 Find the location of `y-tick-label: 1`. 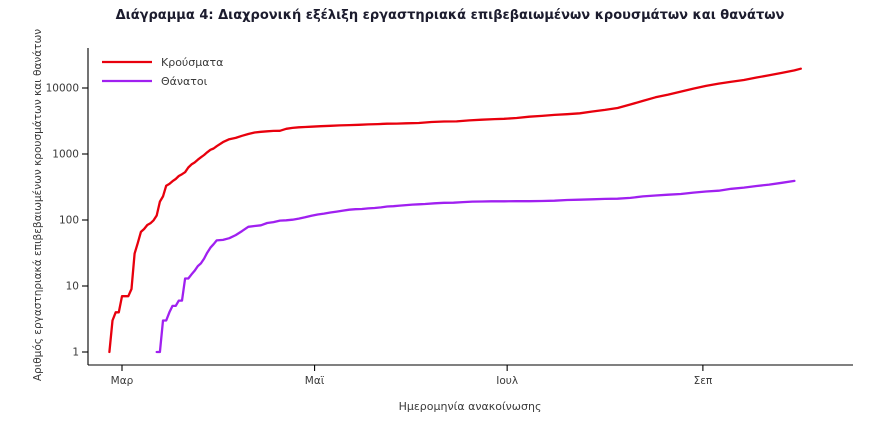

y-tick-label: 1 is located at coordinates (75, 353).